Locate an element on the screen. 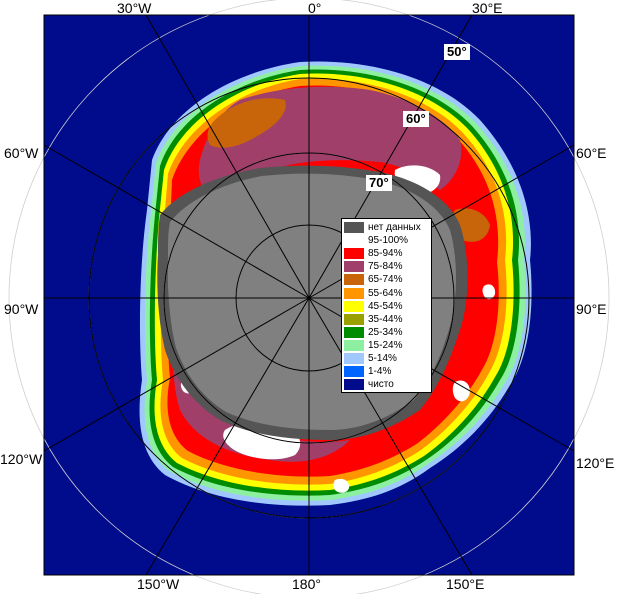 The image size is (617, 594). legend-item: 55-64% is located at coordinates (387, 292).